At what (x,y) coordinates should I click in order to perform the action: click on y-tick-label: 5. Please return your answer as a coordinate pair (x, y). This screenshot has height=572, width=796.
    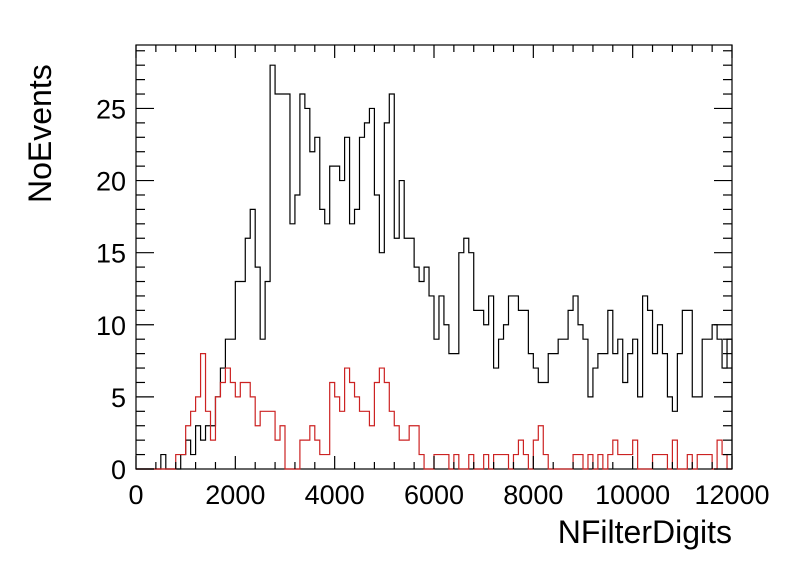
    Looking at the image, I should click on (118, 398).